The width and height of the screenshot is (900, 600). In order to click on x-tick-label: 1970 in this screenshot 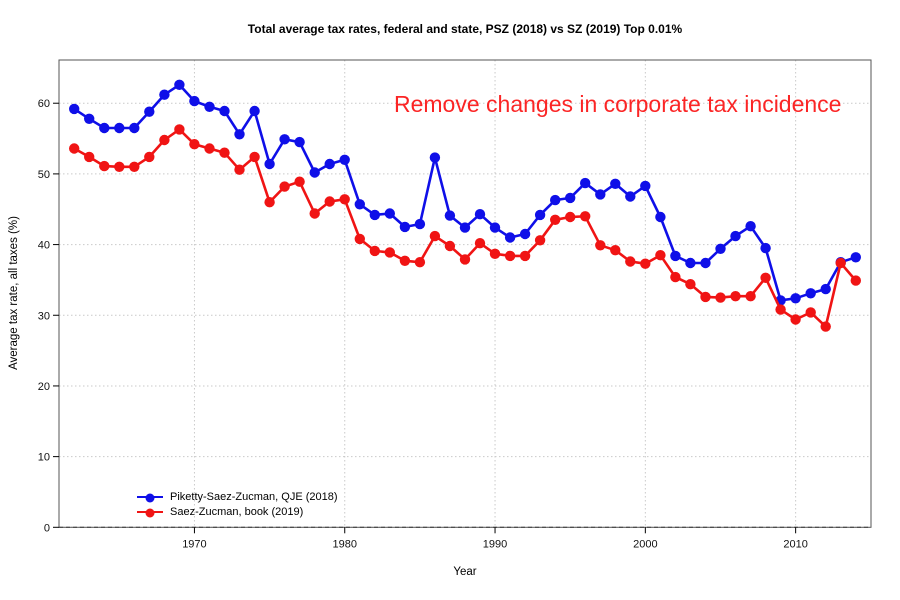, I will do `click(194, 544)`.